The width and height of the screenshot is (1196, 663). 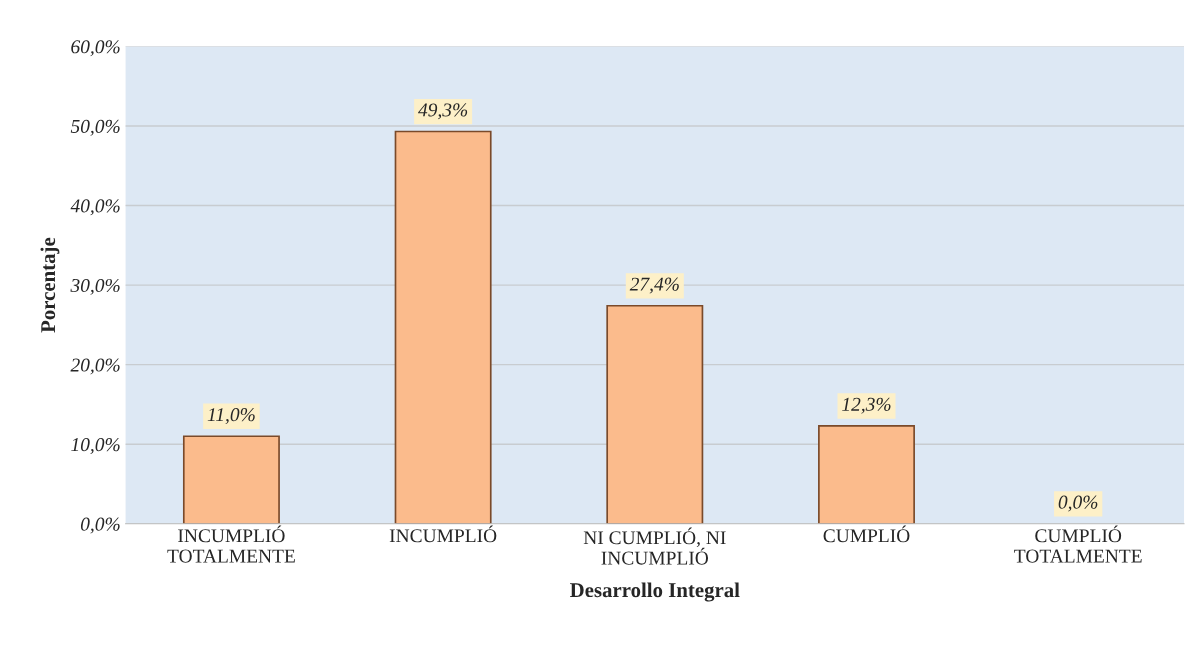 What do you see at coordinates (95, 446) in the screenshot?
I see `y-tick-label: 10,0%` at bounding box center [95, 446].